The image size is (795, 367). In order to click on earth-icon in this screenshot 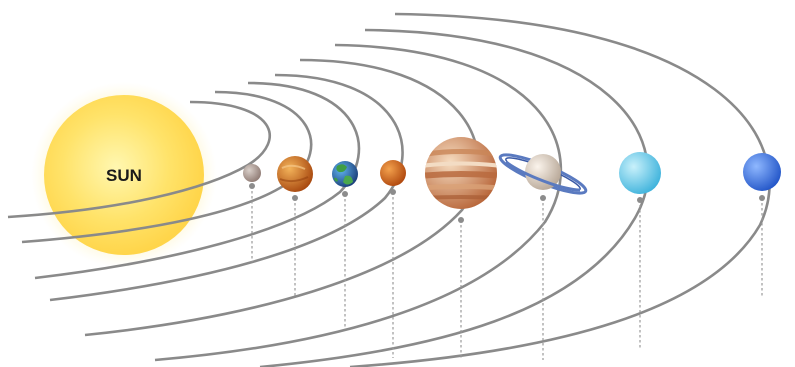, I will do `click(345, 174)`.